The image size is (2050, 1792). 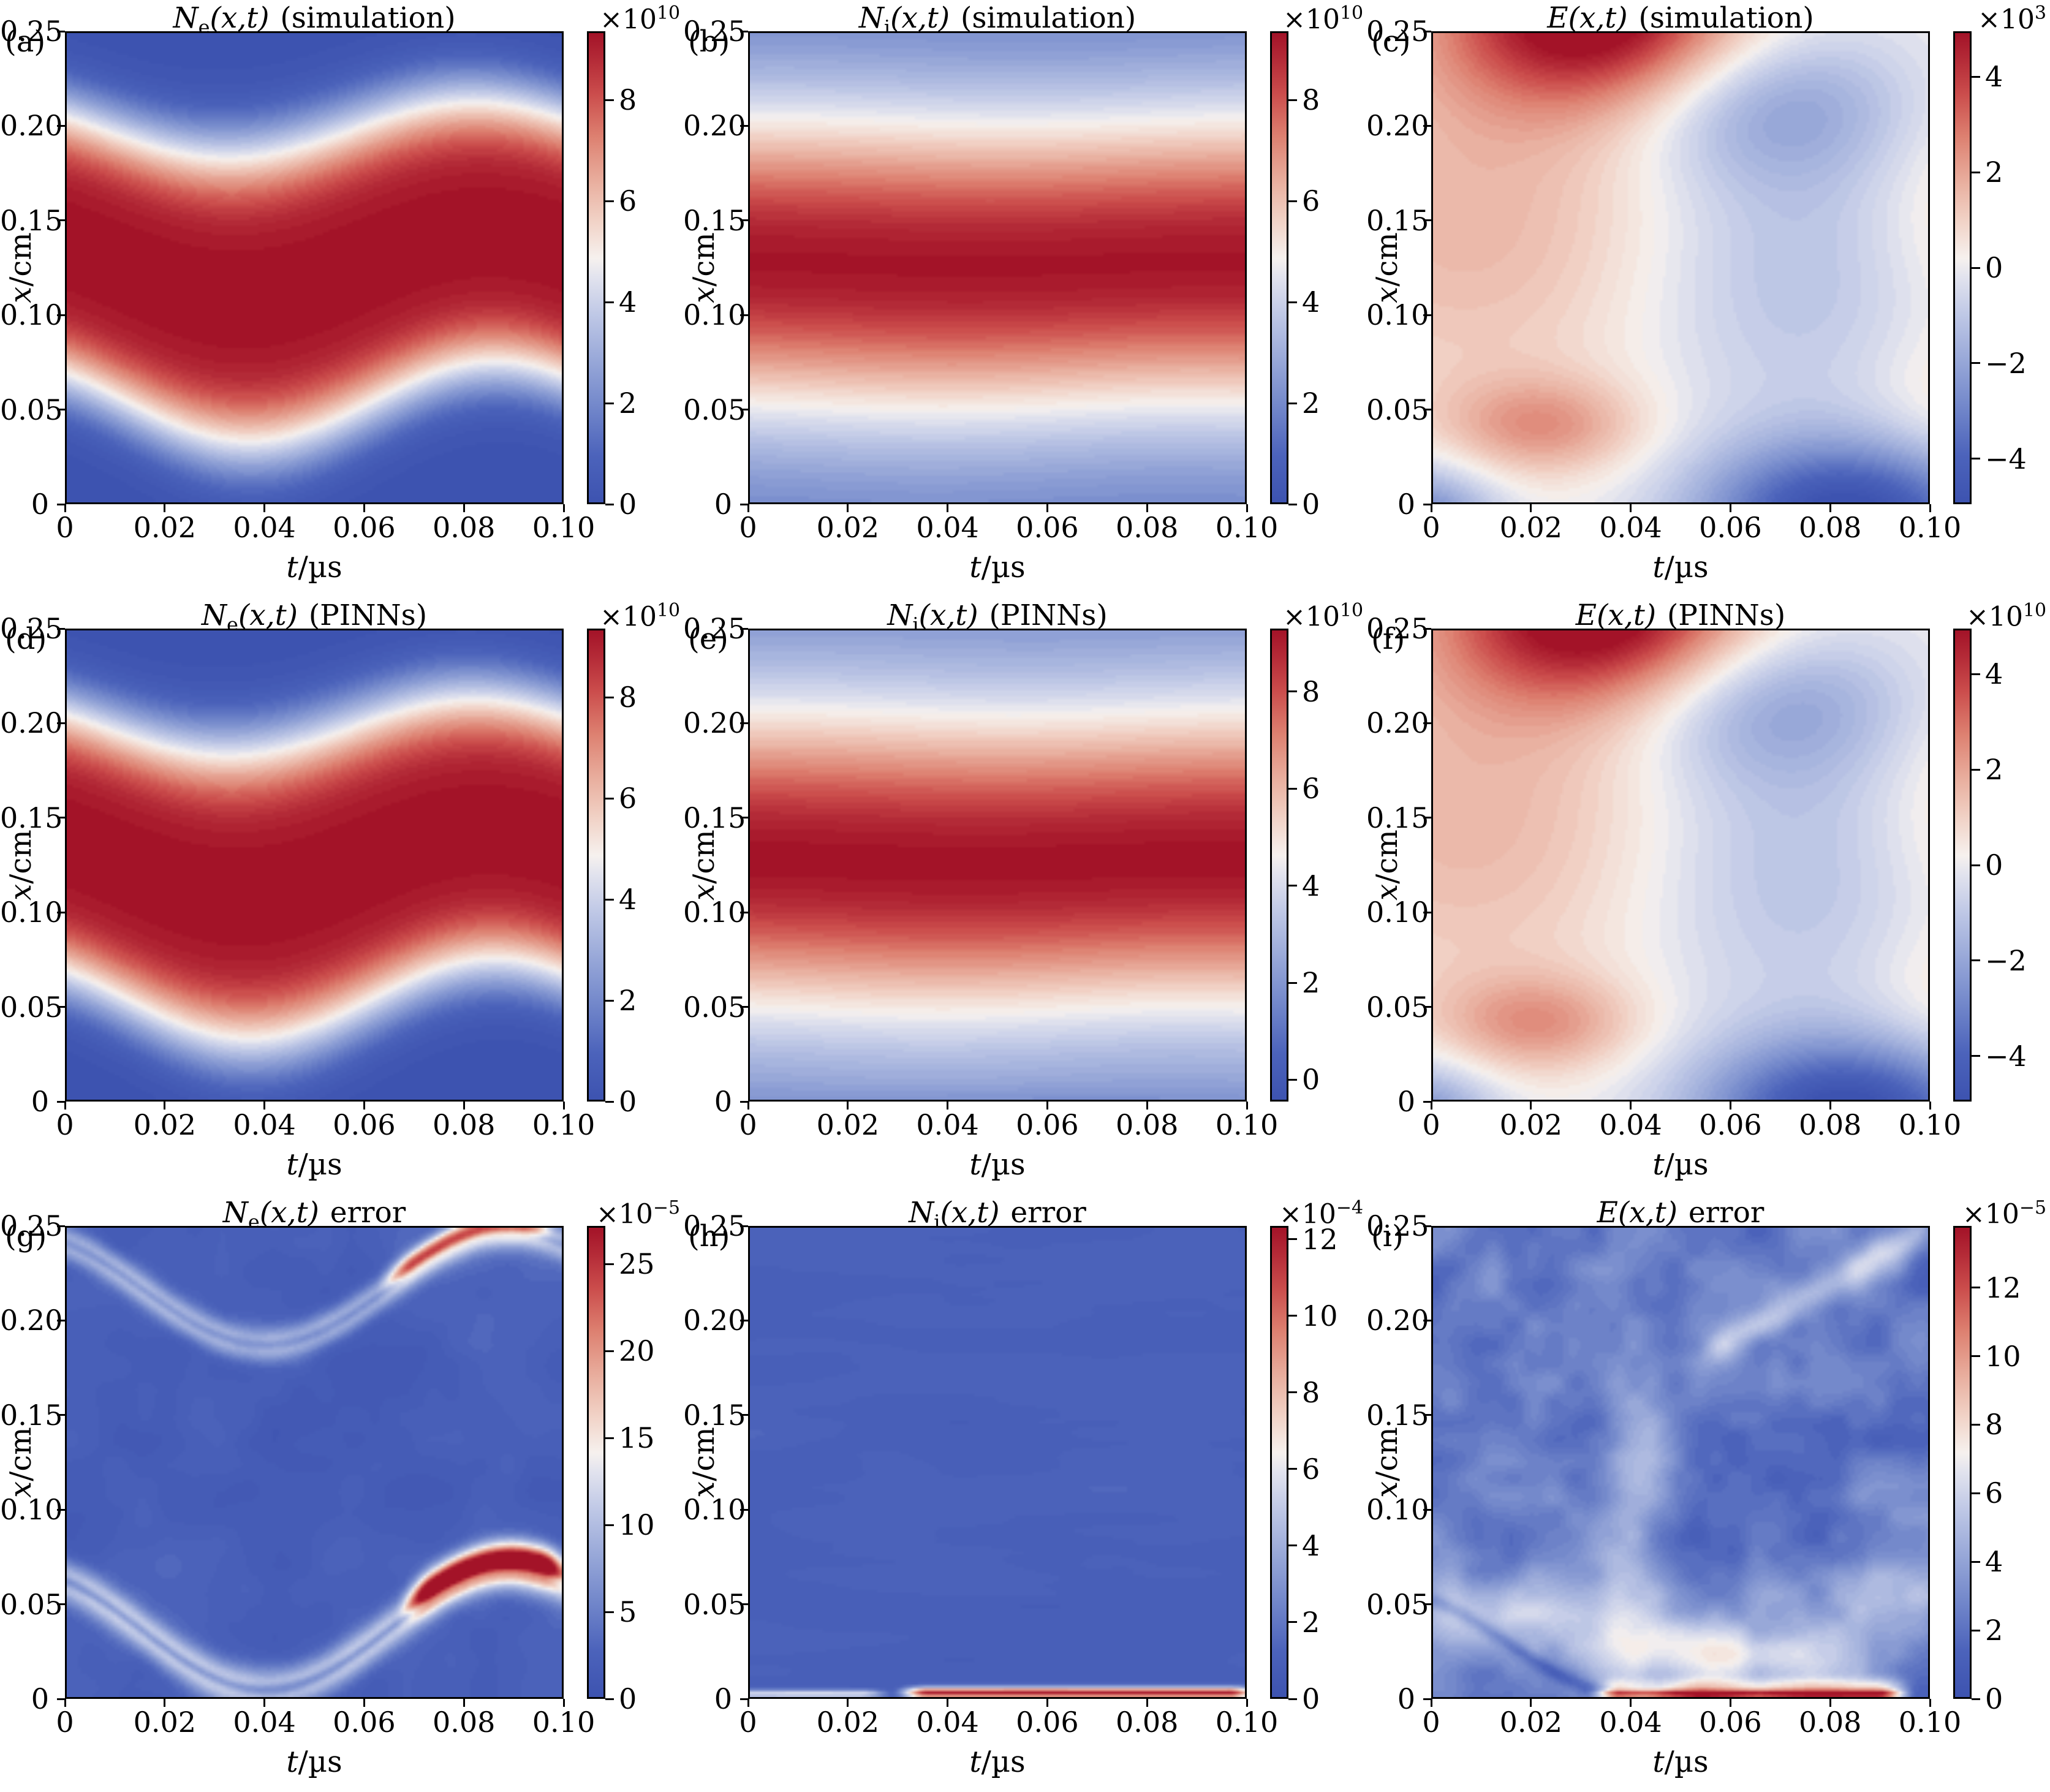 I want to click on heatmap-canvas, so click(x=1680, y=1462).